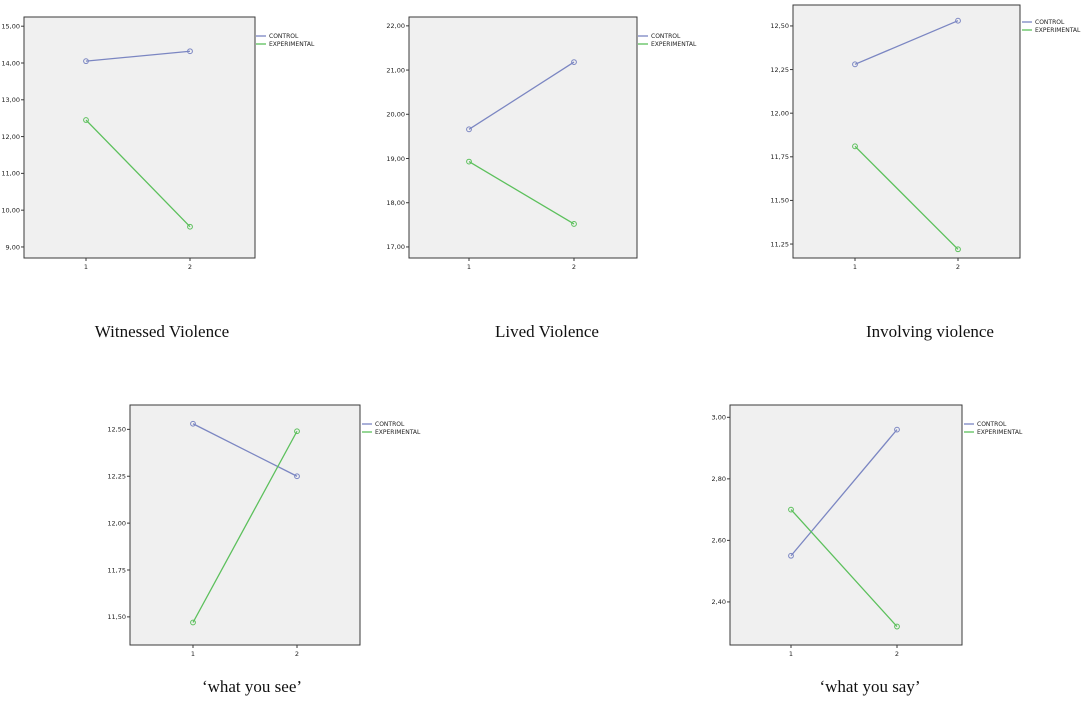 Image resolution: width=1084 pixels, height=702 pixels. Describe the element at coordinates (869, 686) in the screenshot. I see `chart-caption: ‘what you say’` at that location.